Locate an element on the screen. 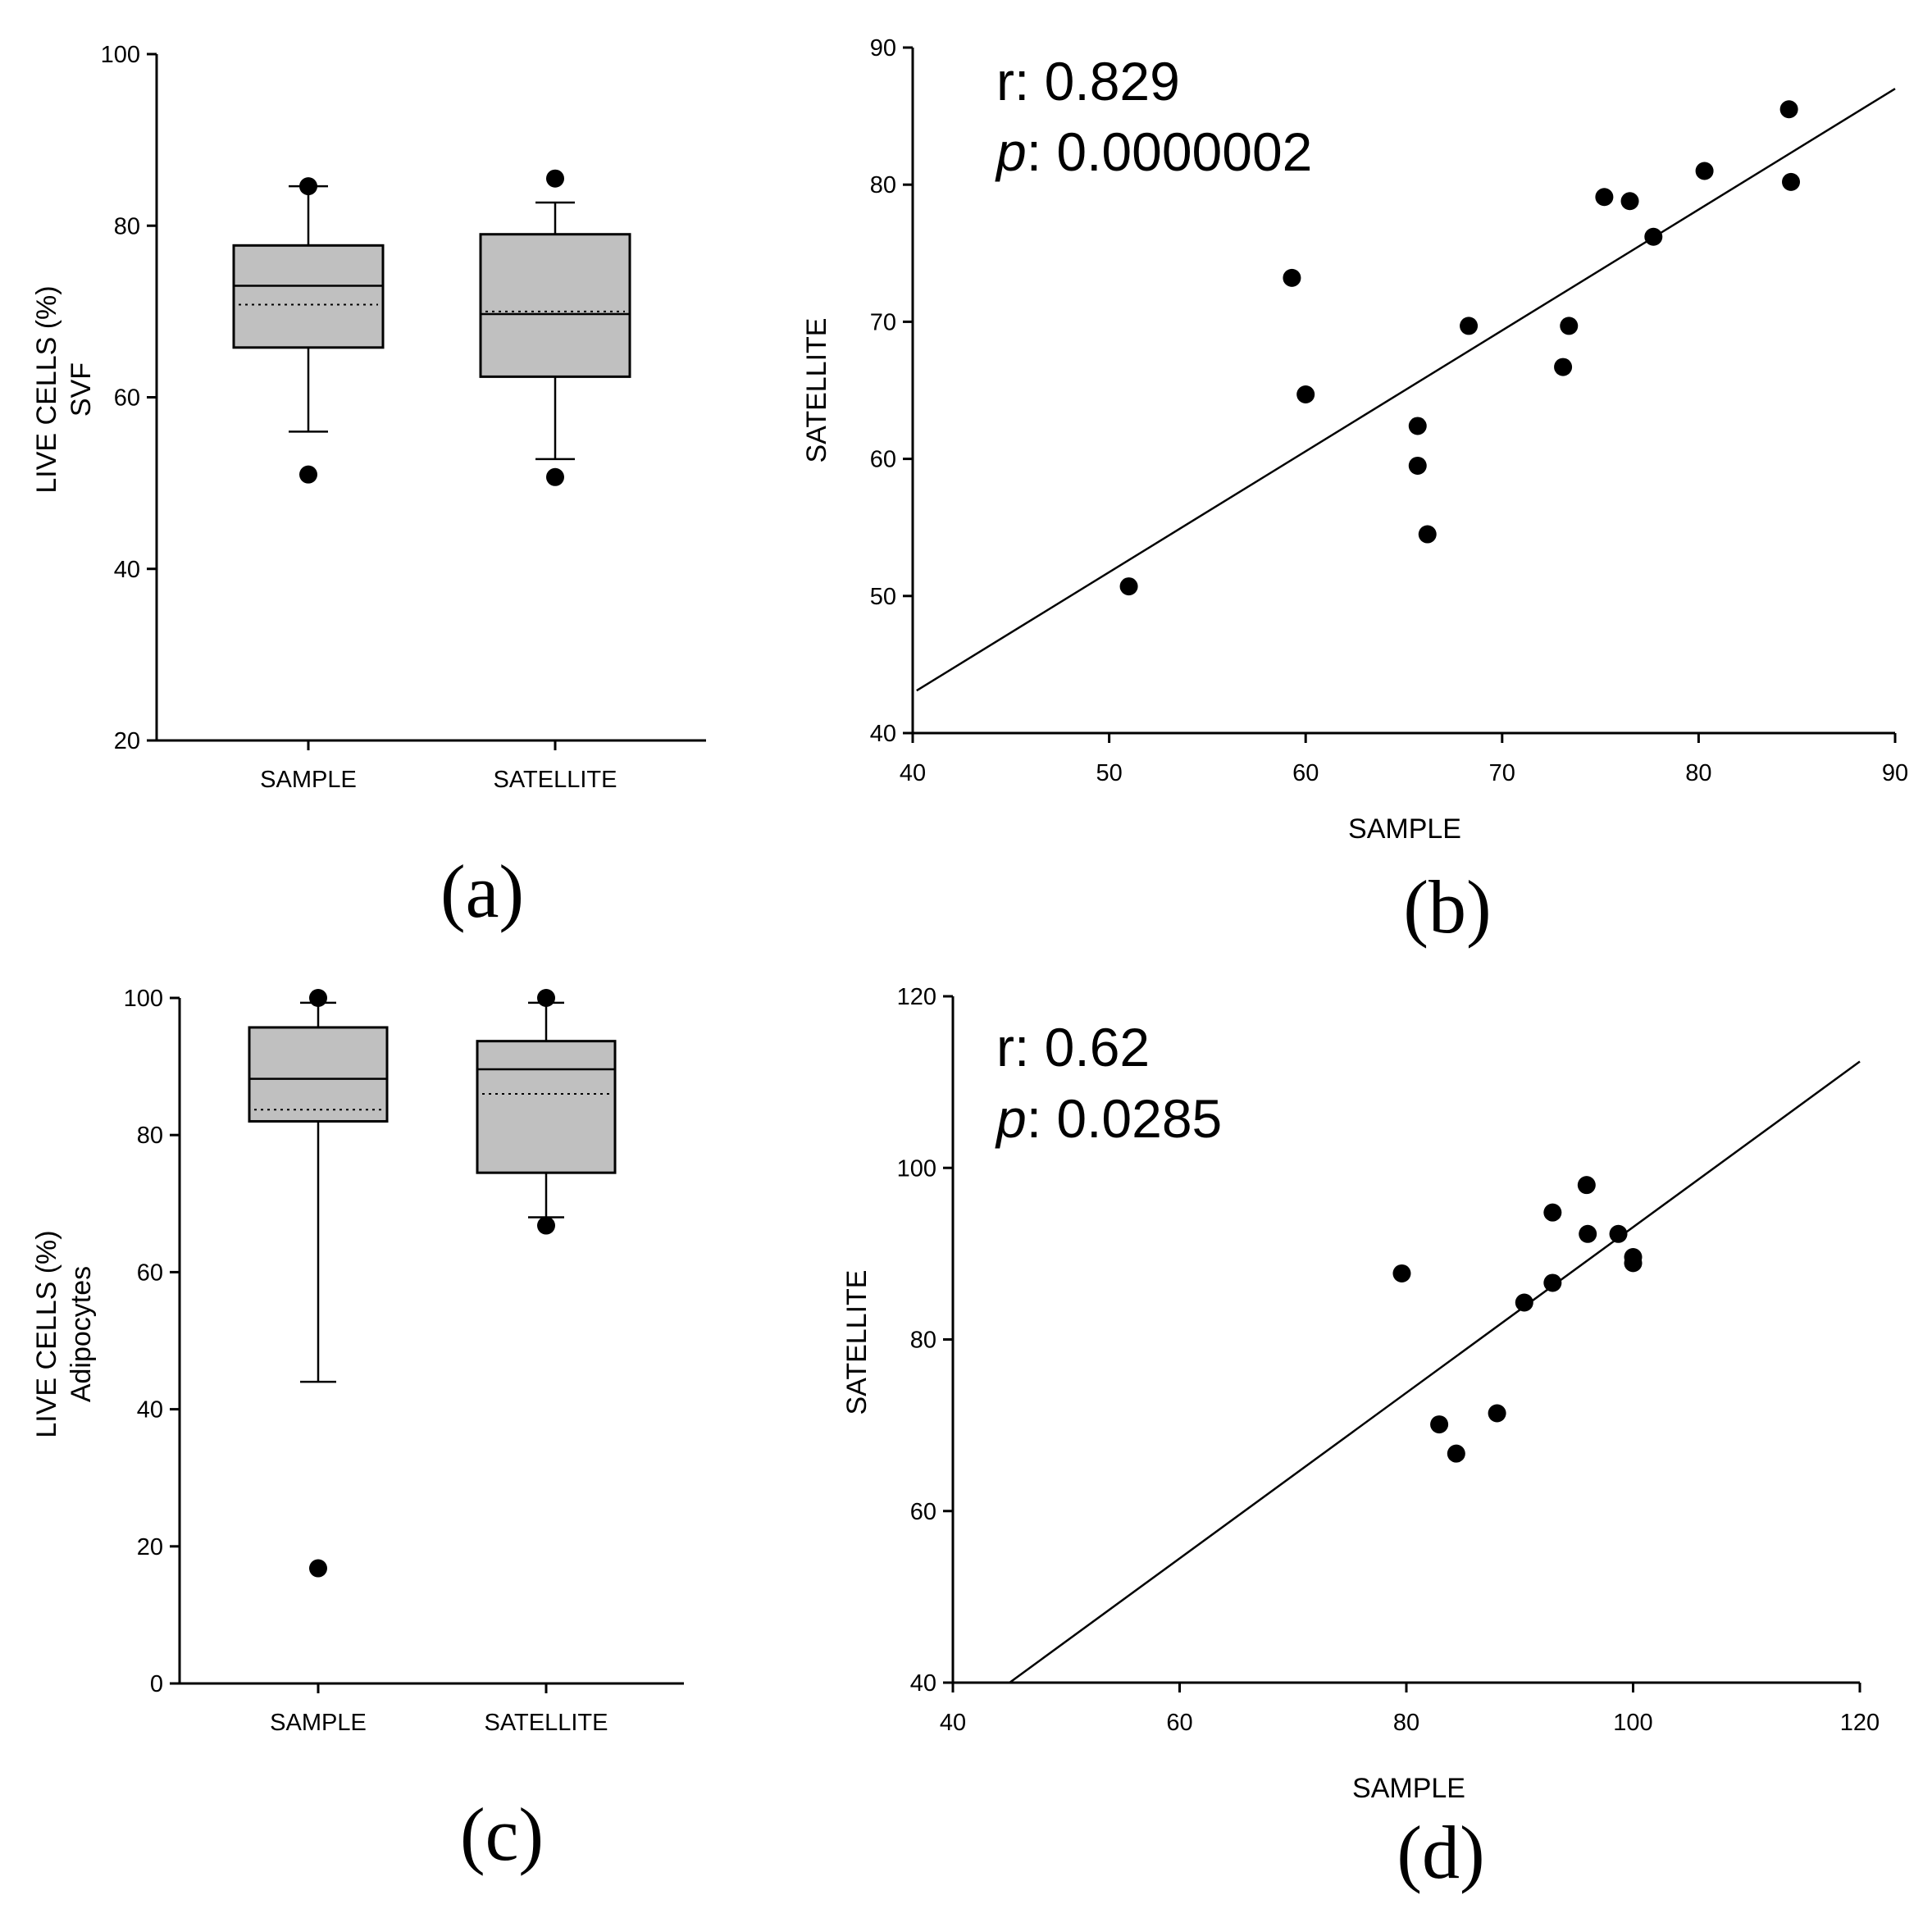  panel-d-xlabel: SAMPLE is located at coordinates (1408, 1788).